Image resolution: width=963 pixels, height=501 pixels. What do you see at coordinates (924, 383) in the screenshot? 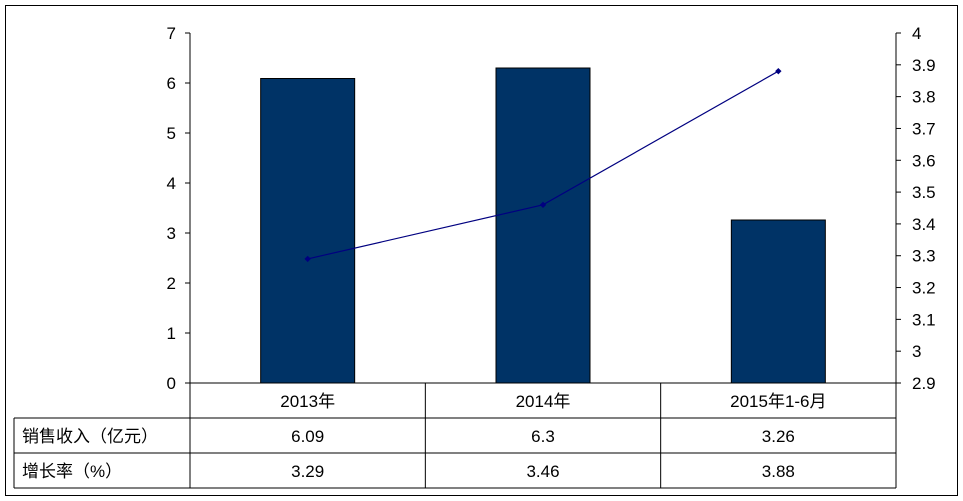
I see `right-tick-label-0: 2.9` at bounding box center [924, 383].